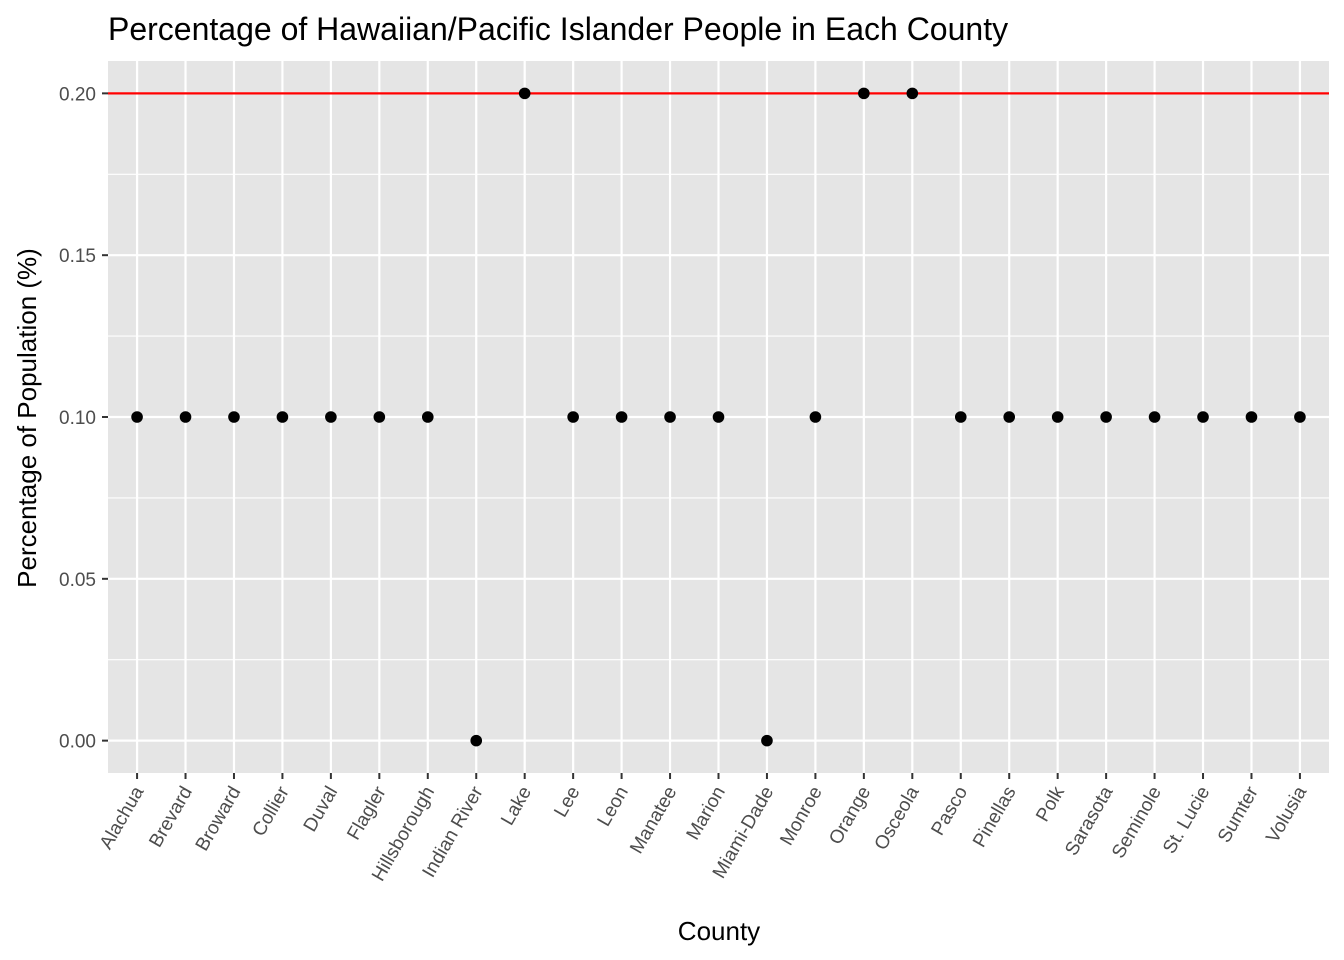 The height and width of the screenshot is (960, 1344). Describe the element at coordinates (1286, 815) in the screenshot. I see `x-tick-label: Volusia` at that location.